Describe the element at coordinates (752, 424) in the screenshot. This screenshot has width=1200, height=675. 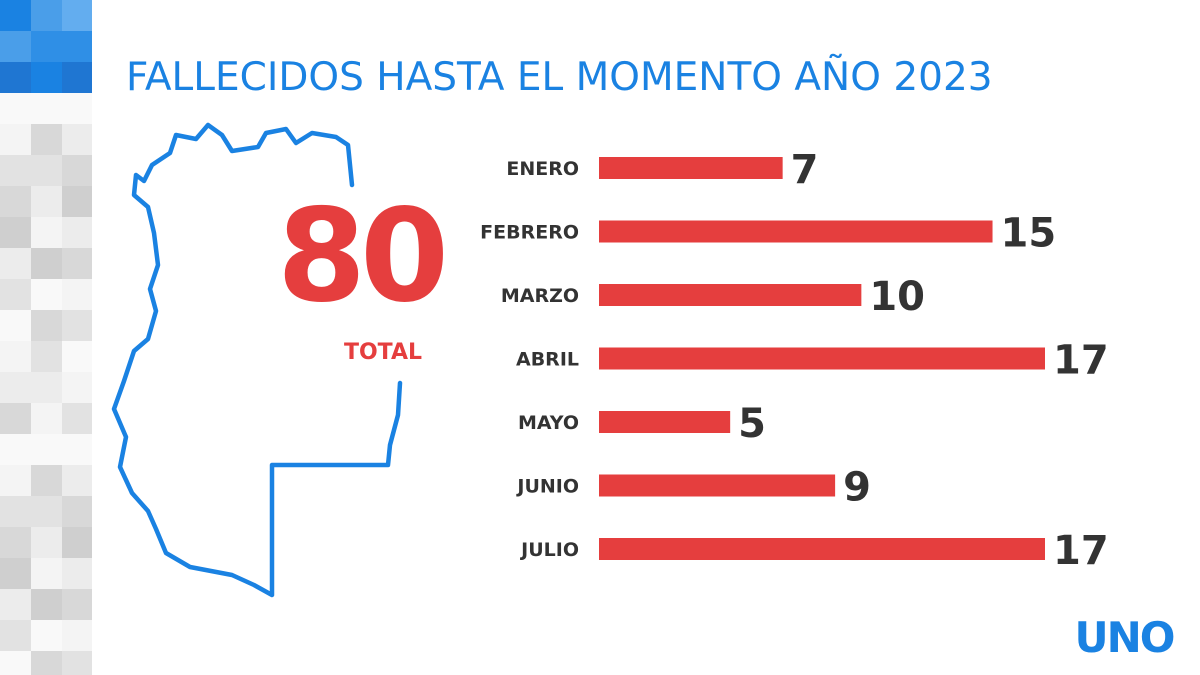
I see `value-label: 5` at that location.